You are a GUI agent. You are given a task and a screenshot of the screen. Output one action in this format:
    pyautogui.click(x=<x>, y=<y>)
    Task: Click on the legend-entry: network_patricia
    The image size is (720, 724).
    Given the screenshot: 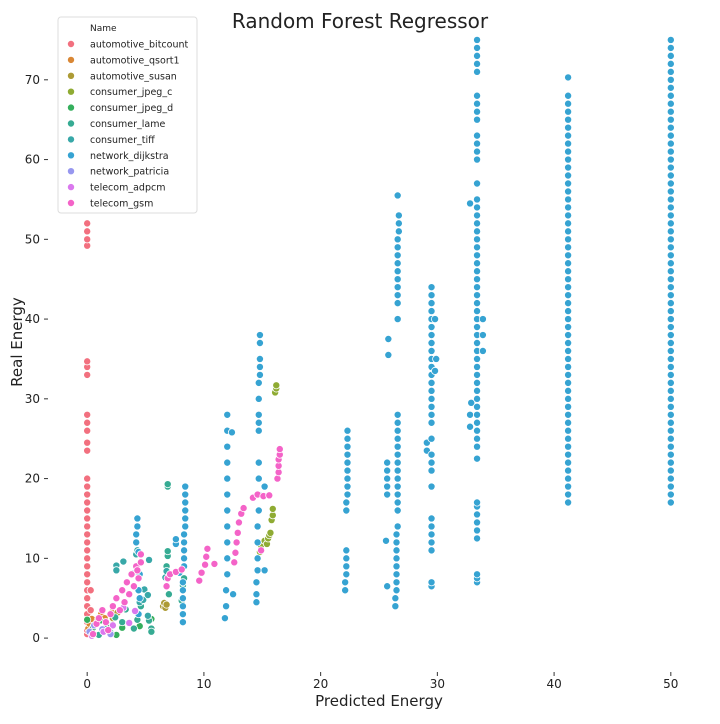 What is the action you would take?
    pyautogui.click(x=129, y=172)
    